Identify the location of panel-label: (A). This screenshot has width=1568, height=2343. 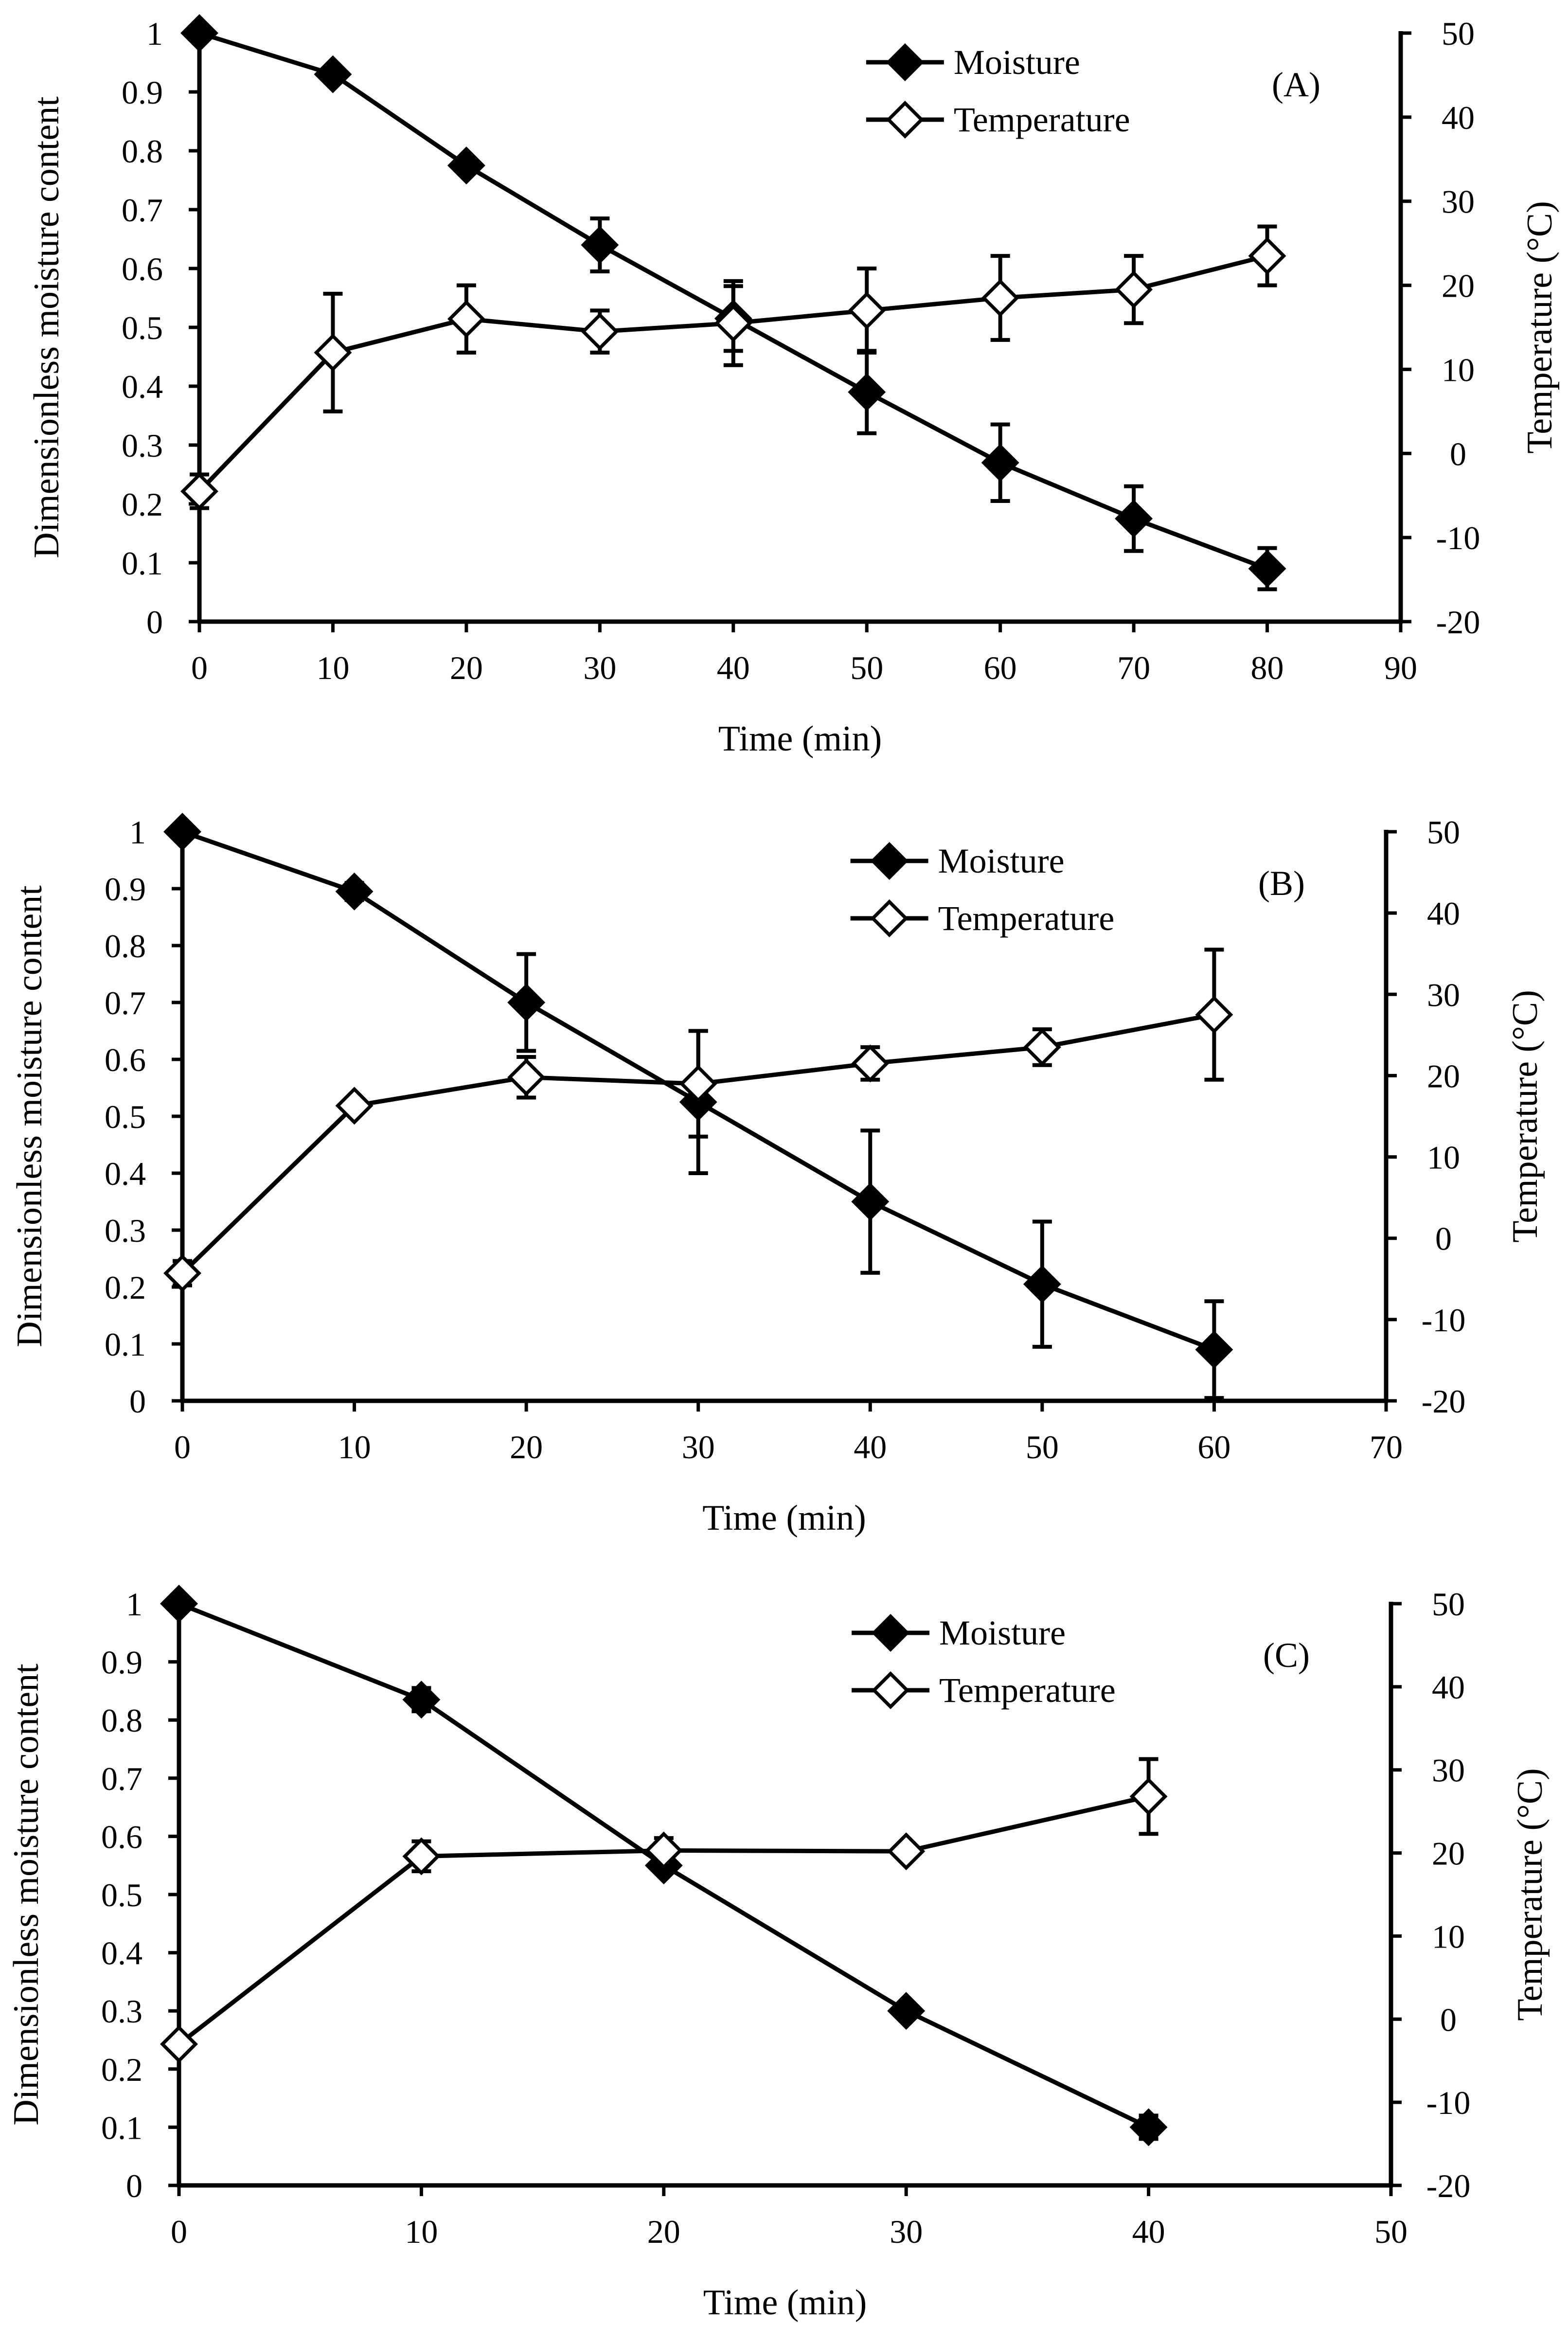
(1296, 85).